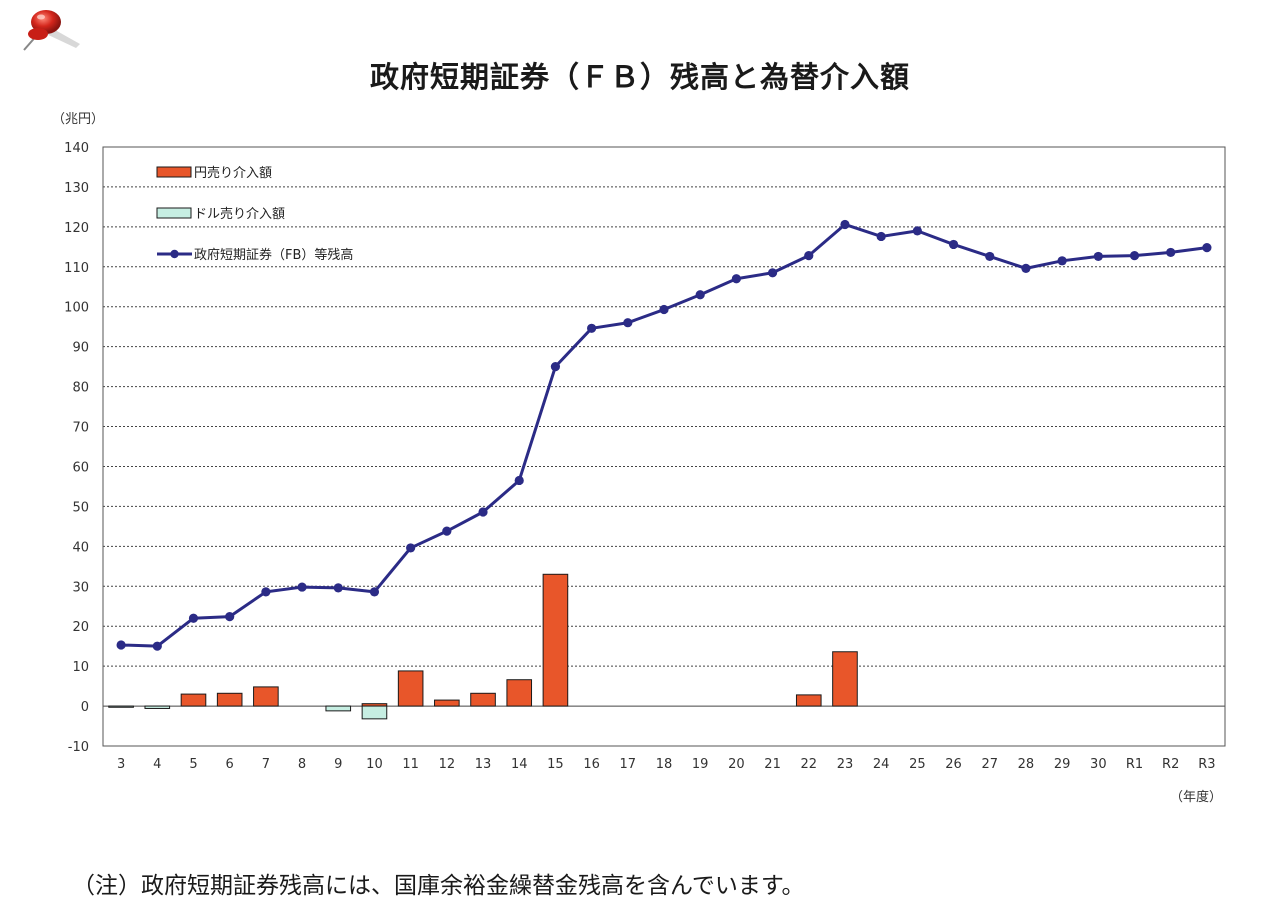  What do you see at coordinates (266, 764) in the screenshot?
I see `x-tick-label: 7` at bounding box center [266, 764].